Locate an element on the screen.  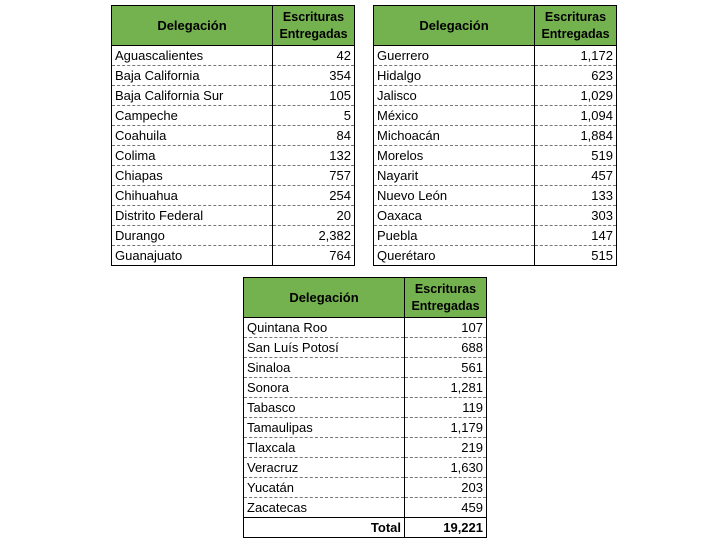
row-name: Quintana Roo is located at coordinates (324, 327).